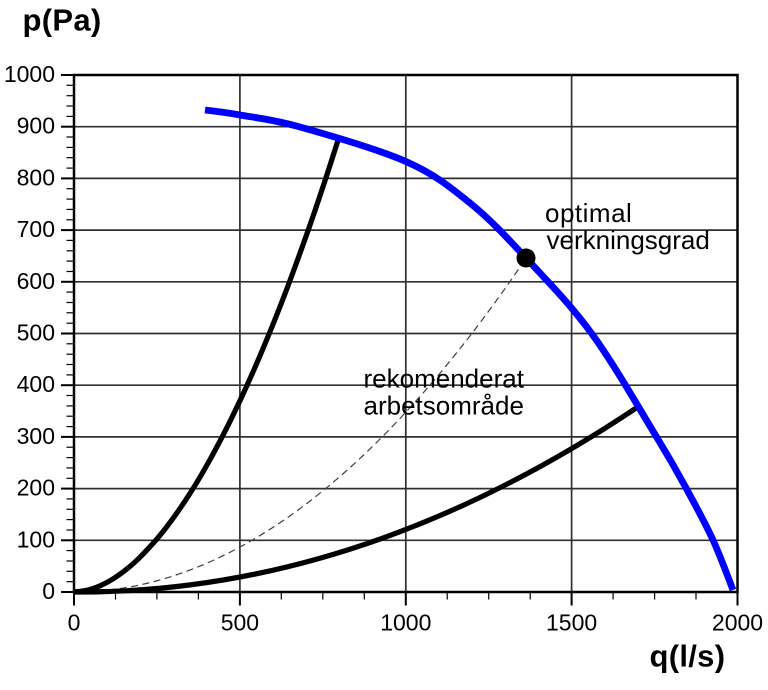 The height and width of the screenshot is (690, 768). I want to click on svg-text: 900, so click(36, 126).